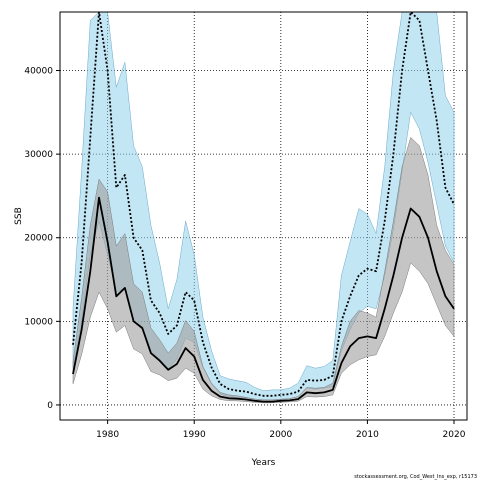 The width and height of the screenshot is (480, 480). Describe the element at coordinates (38, 72) in the screenshot. I see `y-tick-label: 40000` at that location.